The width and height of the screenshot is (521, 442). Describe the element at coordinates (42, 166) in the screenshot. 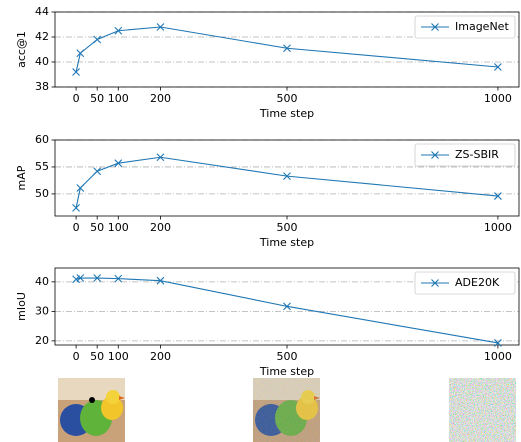

I see `y-tick-label: 55` at that location.